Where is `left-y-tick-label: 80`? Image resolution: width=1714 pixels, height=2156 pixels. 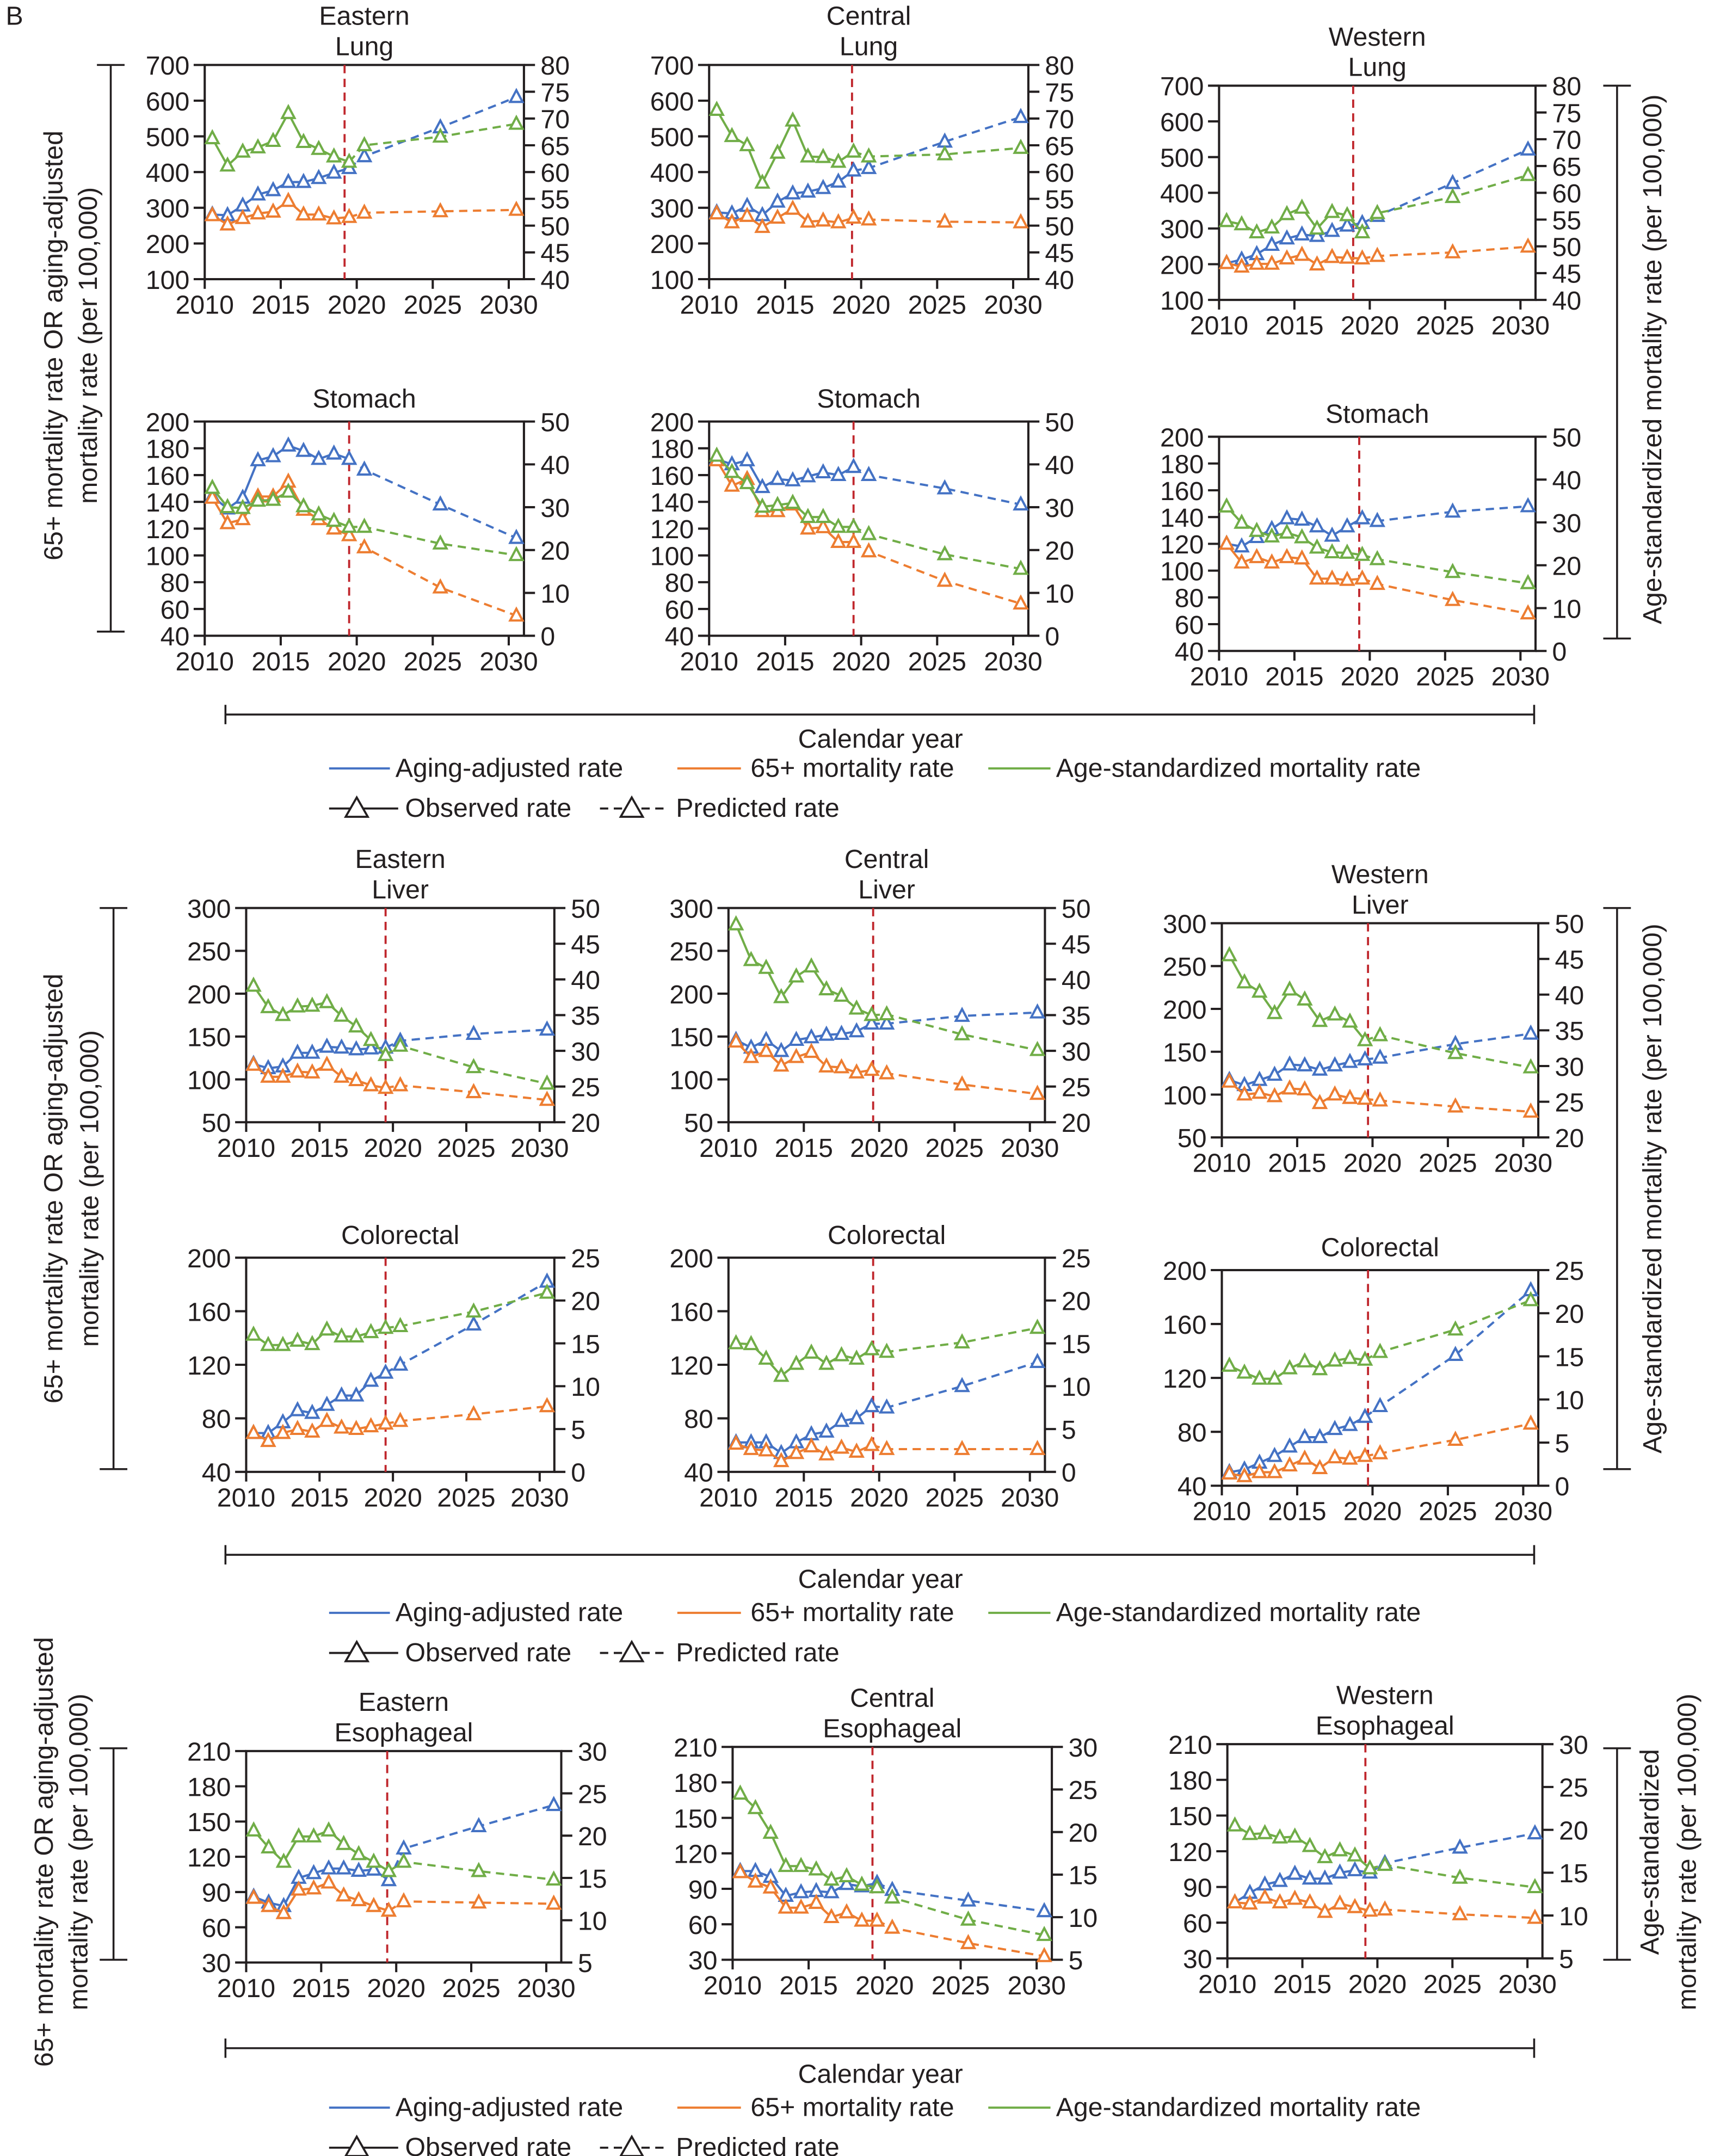
left-y-tick-label: 80 is located at coordinates (1192, 1432).